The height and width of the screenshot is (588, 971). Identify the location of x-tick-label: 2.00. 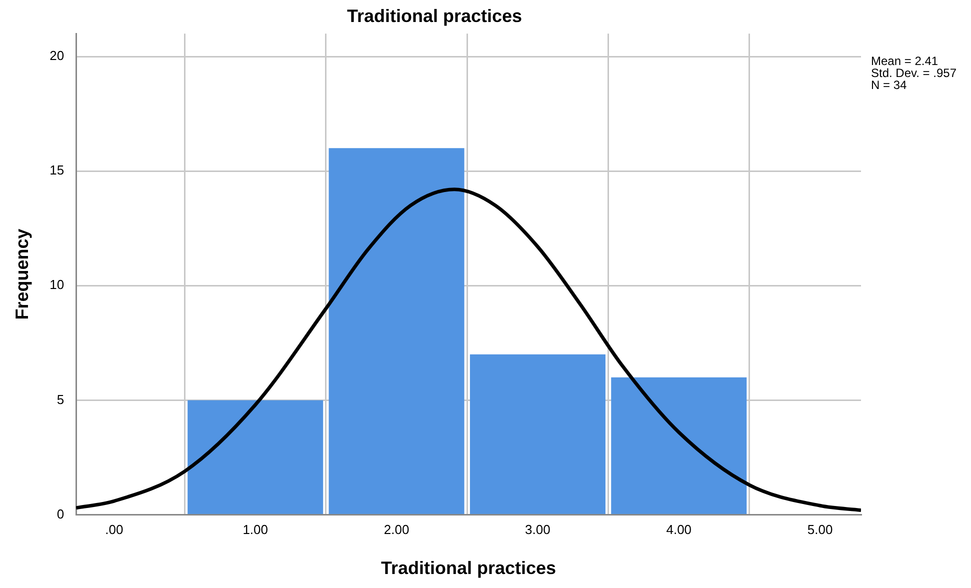
(397, 530).